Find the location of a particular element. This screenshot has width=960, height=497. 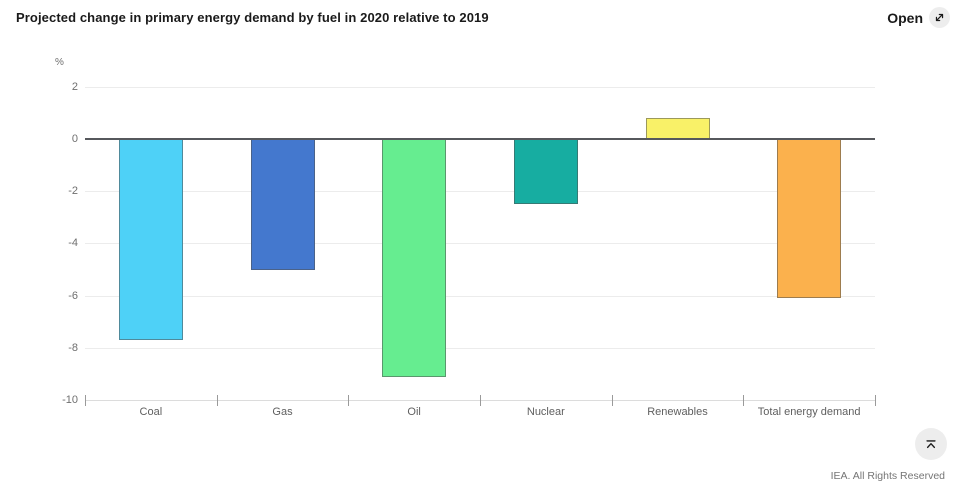

bar-oil is located at coordinates (414, 258).